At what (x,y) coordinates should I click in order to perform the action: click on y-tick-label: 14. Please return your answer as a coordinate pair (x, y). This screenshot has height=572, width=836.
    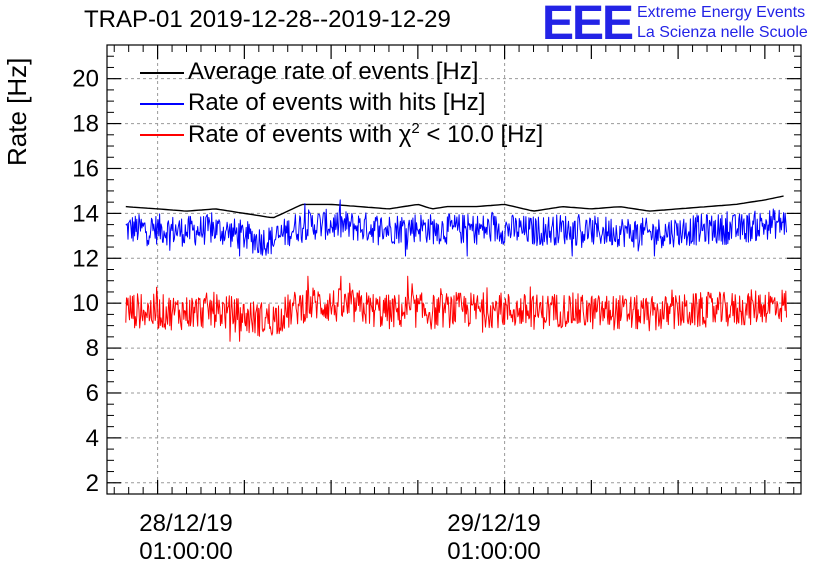
    Looking at the image, I should click on (85, 213).